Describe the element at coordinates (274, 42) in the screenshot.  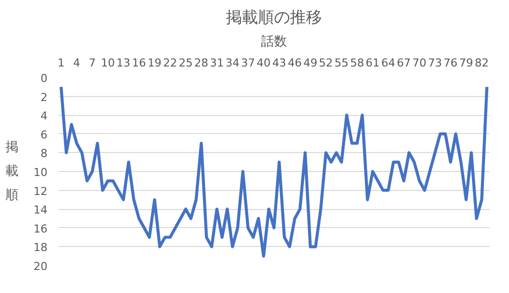
I see `x-axis-title: 話数` at that location.